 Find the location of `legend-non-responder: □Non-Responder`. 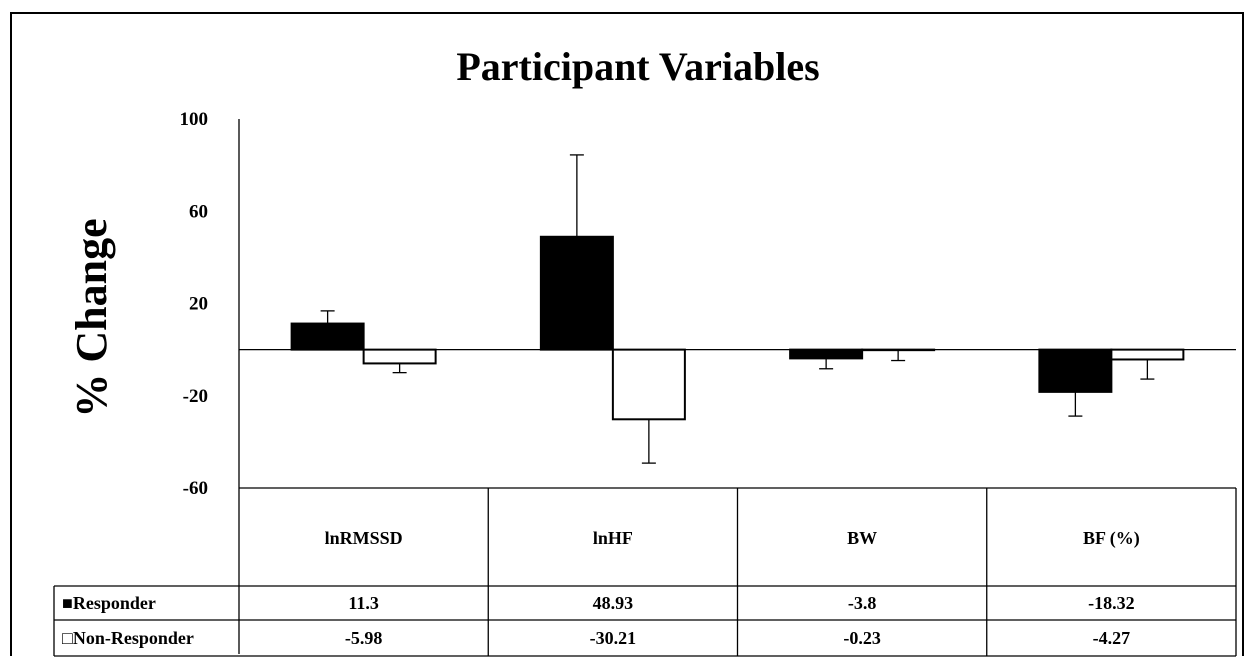

legend-non-responder: □Non-Responder is located at coordinates (128, 638).